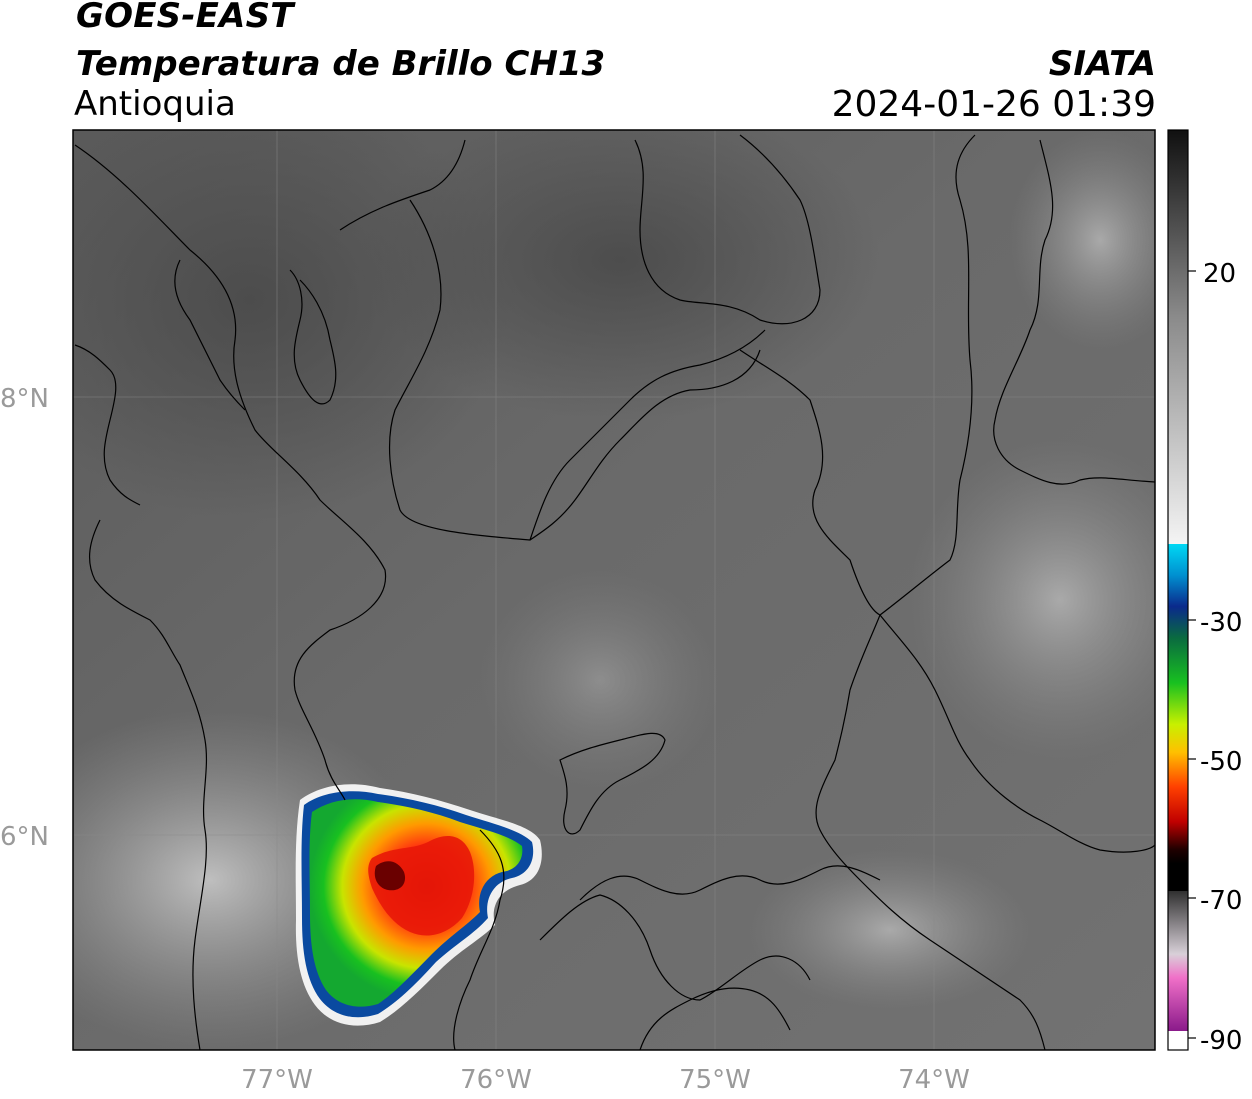  I want to click on colorbar-label-minus90: -90, so click(1221, 1041).